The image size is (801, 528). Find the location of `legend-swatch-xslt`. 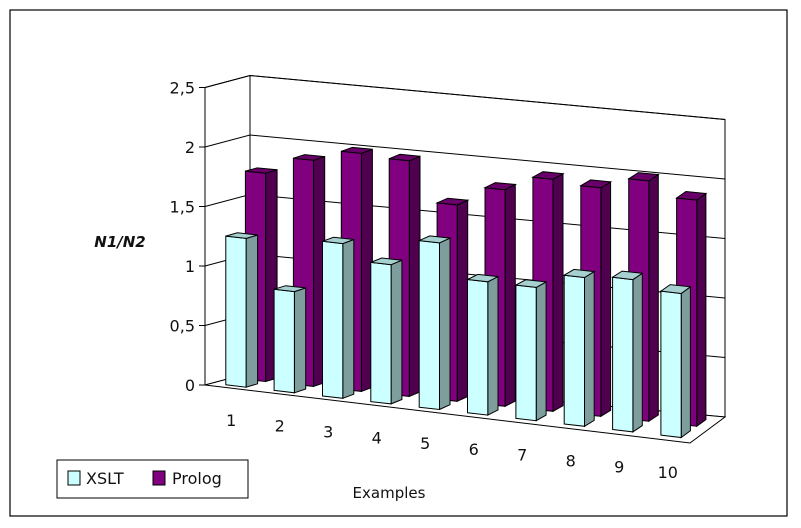

legend-swatch-xslt is located at coordinates (74, 478).